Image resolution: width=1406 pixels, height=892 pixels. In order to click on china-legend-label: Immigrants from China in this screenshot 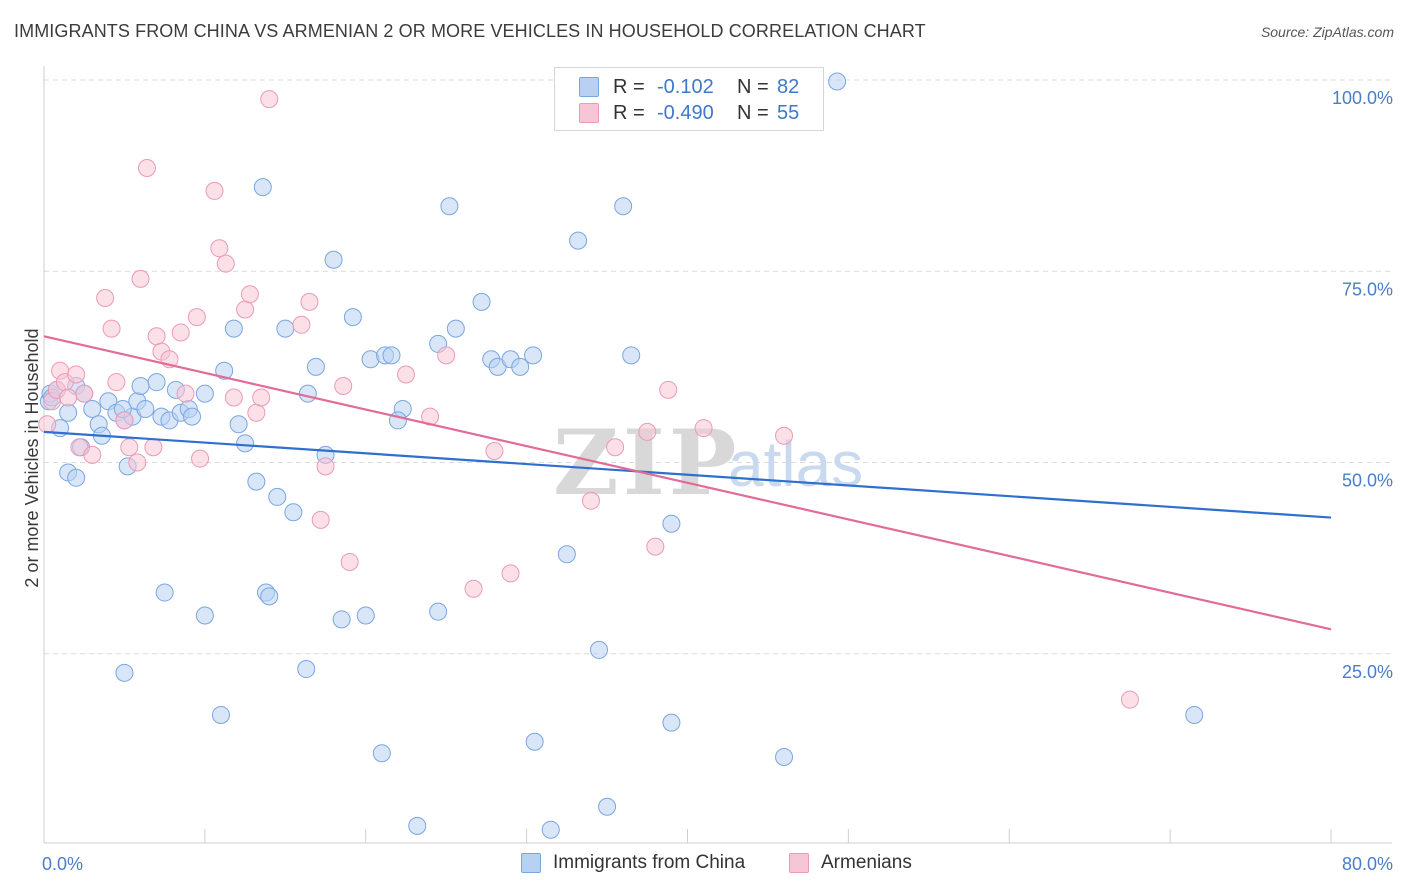, I will do `click(649, 862)`.